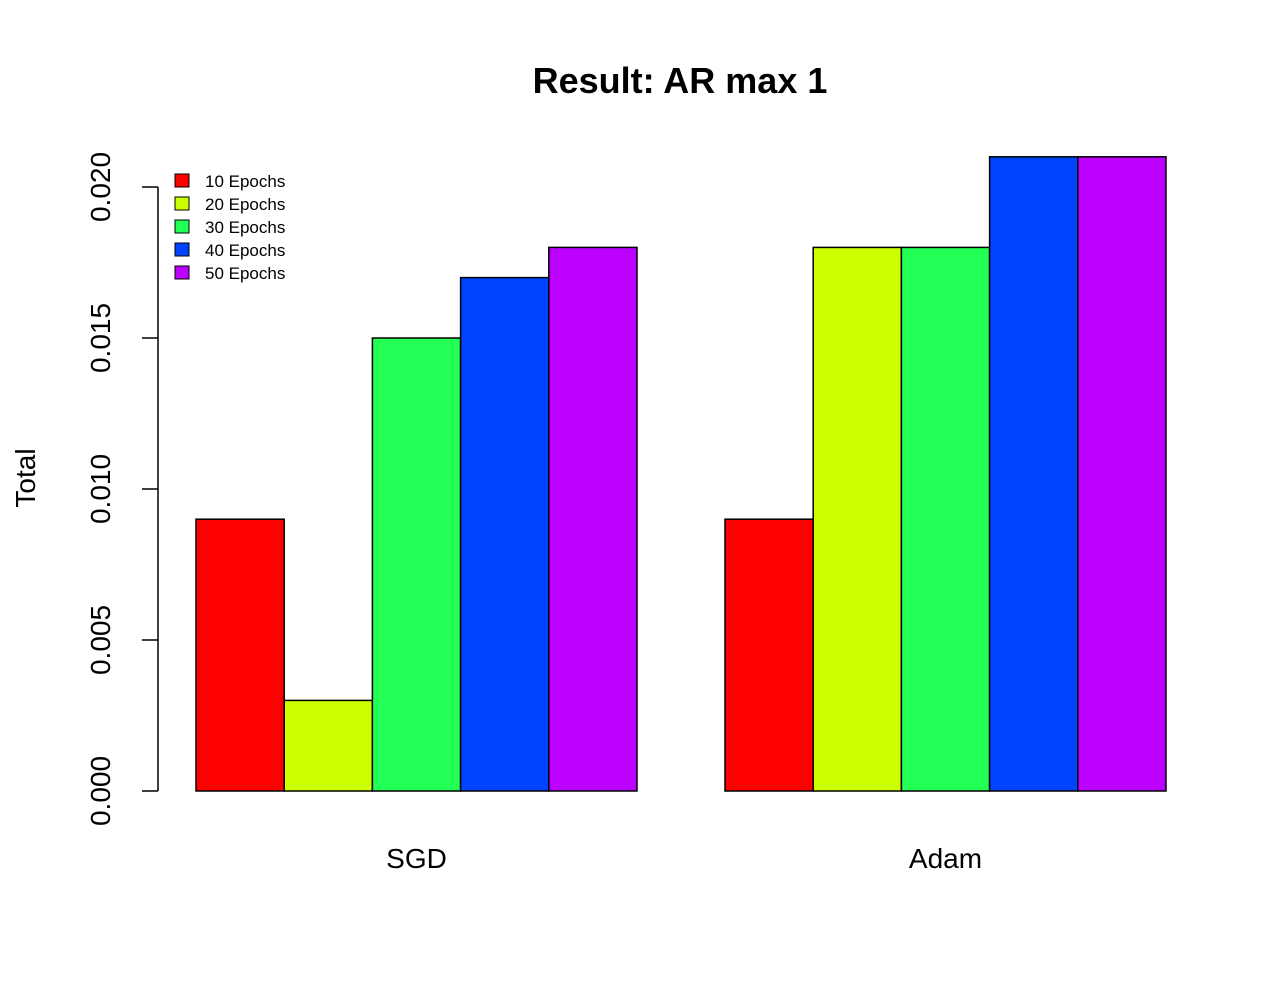 The image size is (1286, 994). I want to click on bar-adam-50-epochs, so click(1122, 474).